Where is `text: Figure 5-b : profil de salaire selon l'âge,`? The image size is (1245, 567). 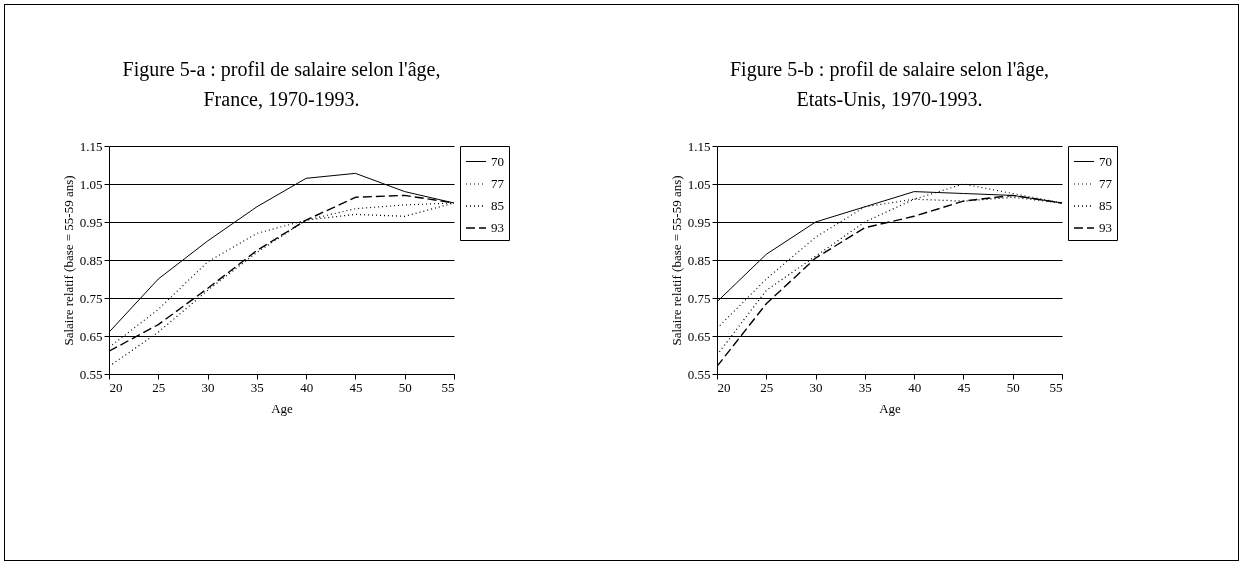
text: Figure 5-b : profil de salaire selon l'âge, is located at coordinates (889, 69).